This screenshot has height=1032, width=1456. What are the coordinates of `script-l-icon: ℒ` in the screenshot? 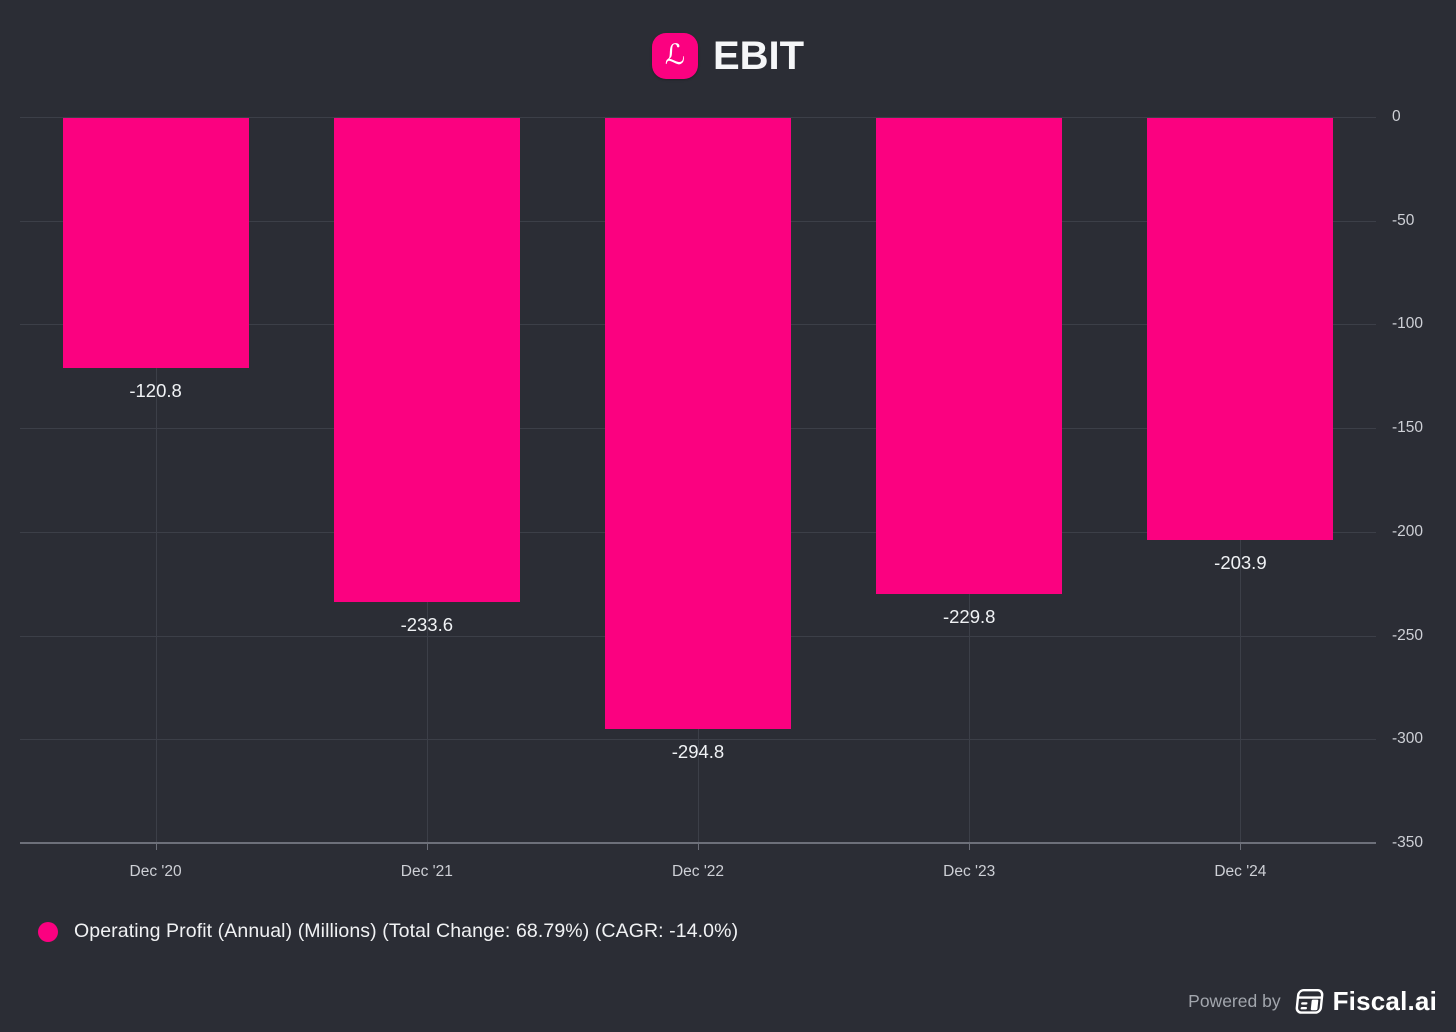 It's located at (675, 54).